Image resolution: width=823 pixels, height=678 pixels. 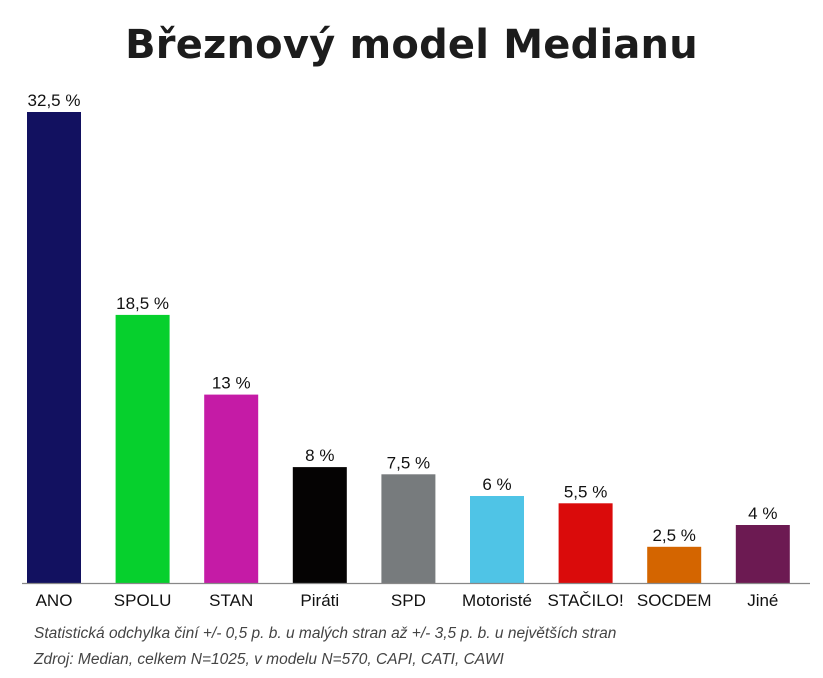 What do you see at coordinates (319, 600) in the screenshot?
I see `category-label-3: Piráti` at bounding box center [319, 600].